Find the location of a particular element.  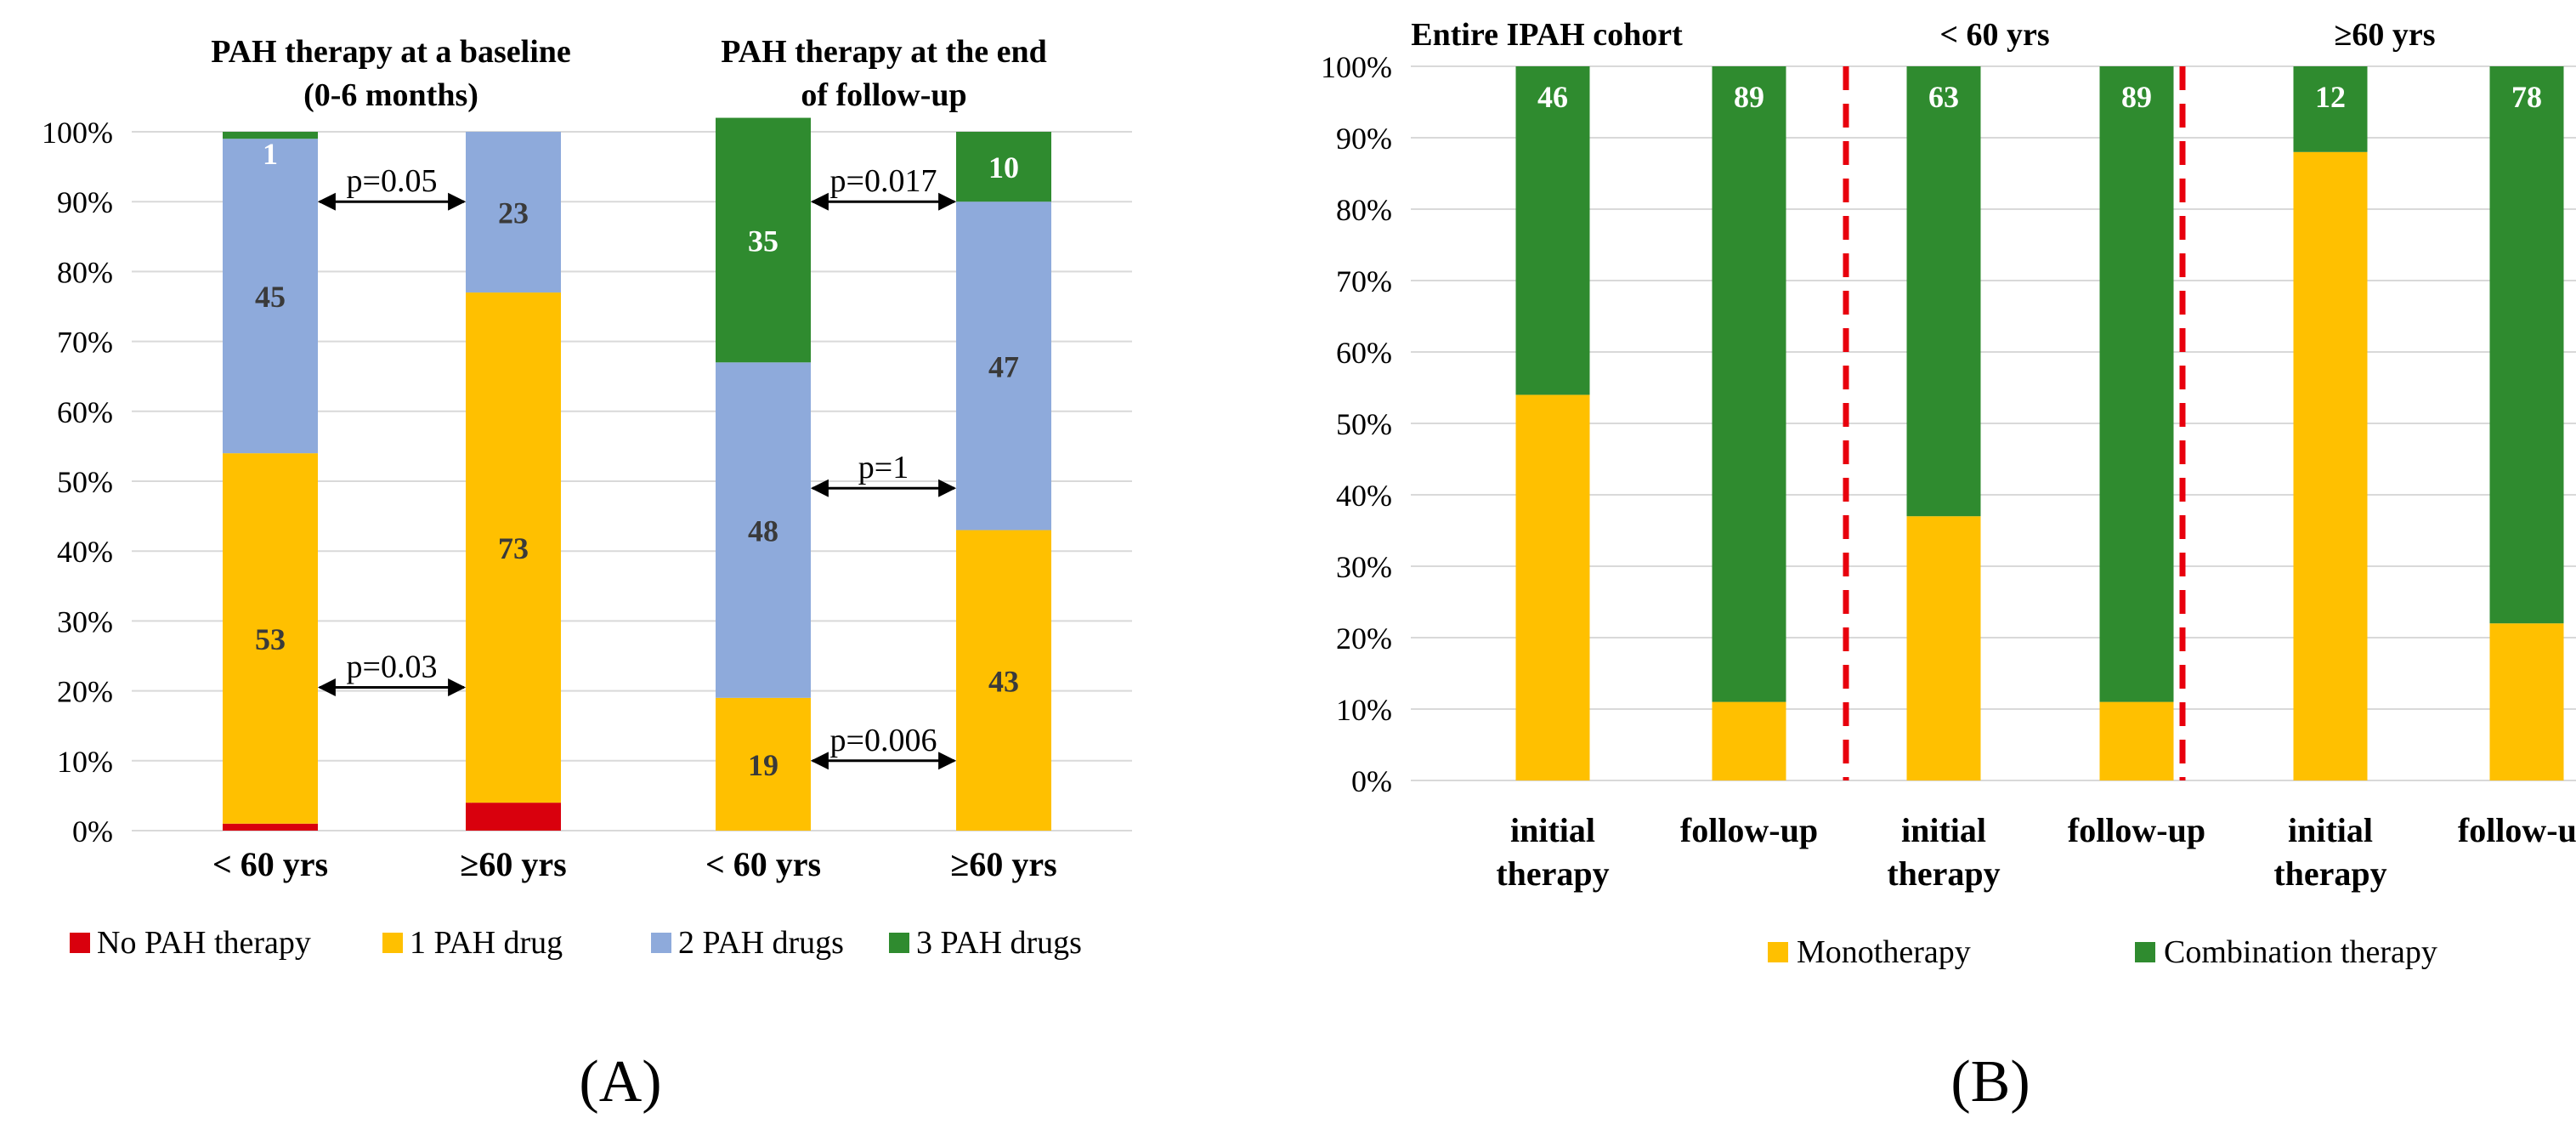

data-label: 45 is located at coordinates (270, 297).